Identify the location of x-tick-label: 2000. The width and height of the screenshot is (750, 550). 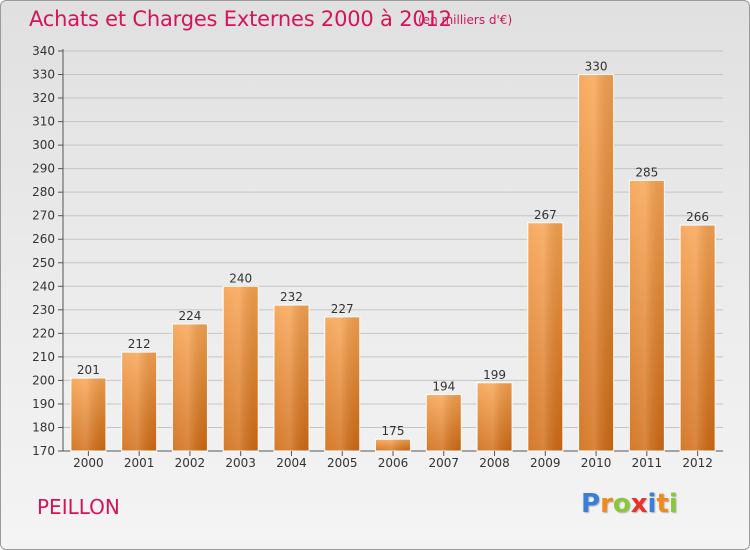
(88, 463).